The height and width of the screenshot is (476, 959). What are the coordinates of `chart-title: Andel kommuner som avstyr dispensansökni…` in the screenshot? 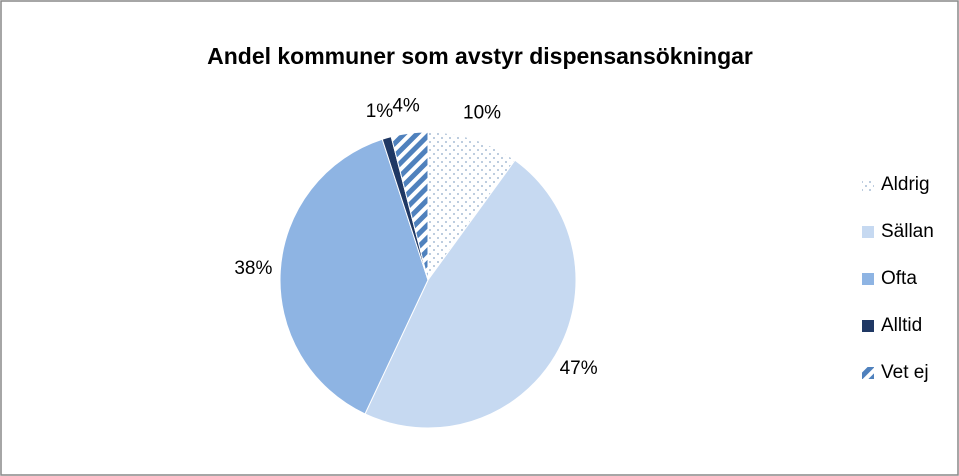 It's located at (480, 56).